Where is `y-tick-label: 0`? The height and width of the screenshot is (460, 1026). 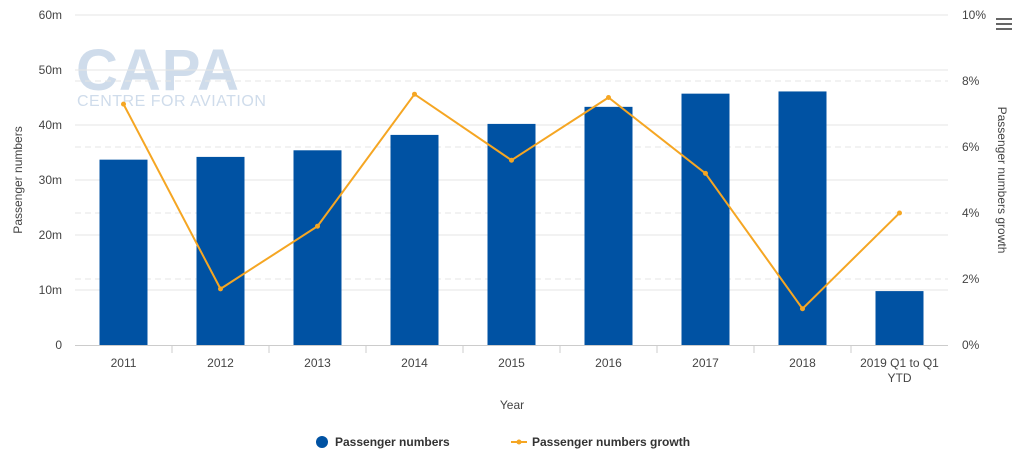
y-tick-label: 0 is located at coordinates (58, 345).